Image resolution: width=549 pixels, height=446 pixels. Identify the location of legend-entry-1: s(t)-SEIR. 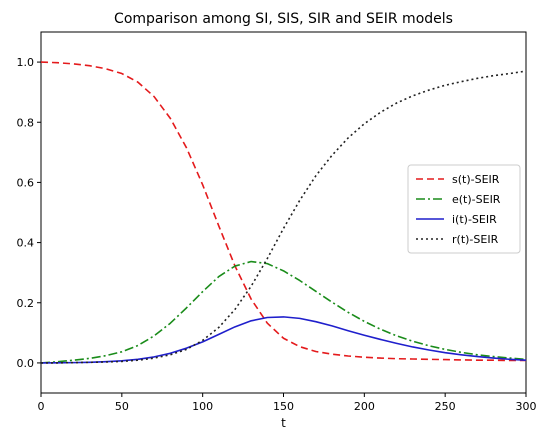
(476, 179).